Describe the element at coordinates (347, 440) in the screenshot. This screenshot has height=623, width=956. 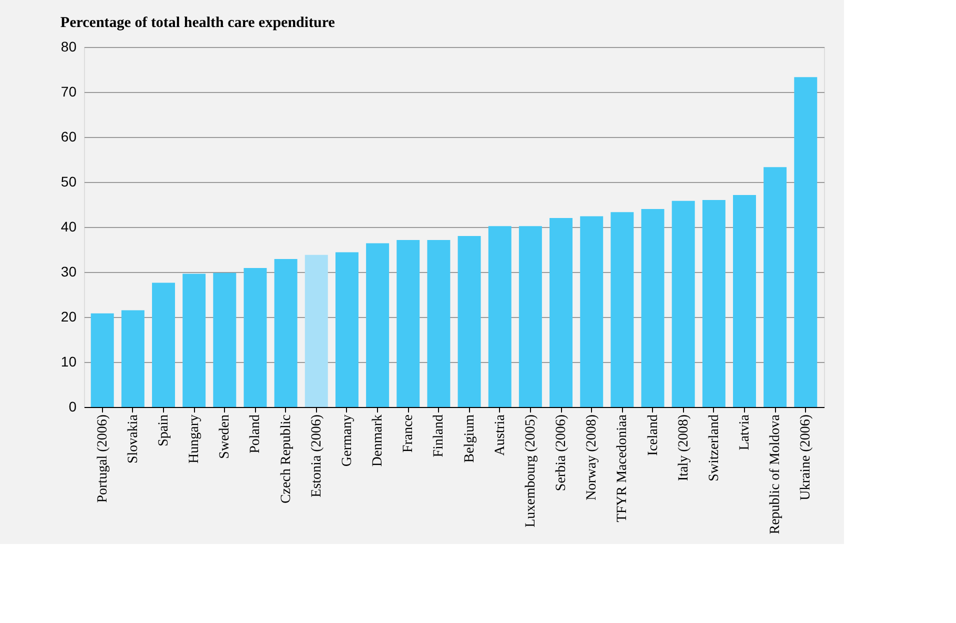
I see `x-tick-label: Germany` at that location.